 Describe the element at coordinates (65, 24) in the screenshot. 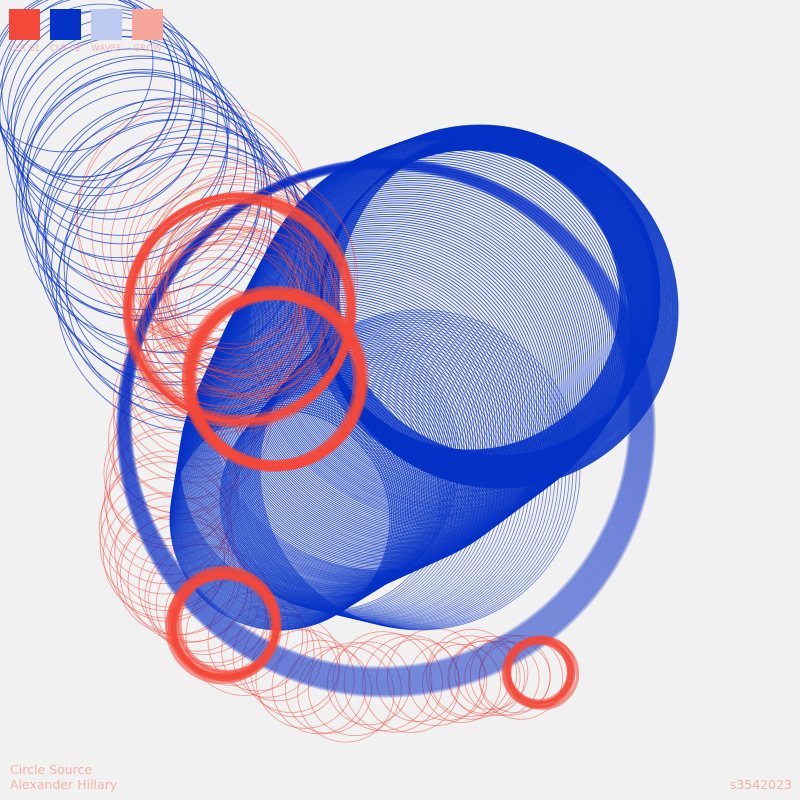

I see `clr-02-swatch` at that location.